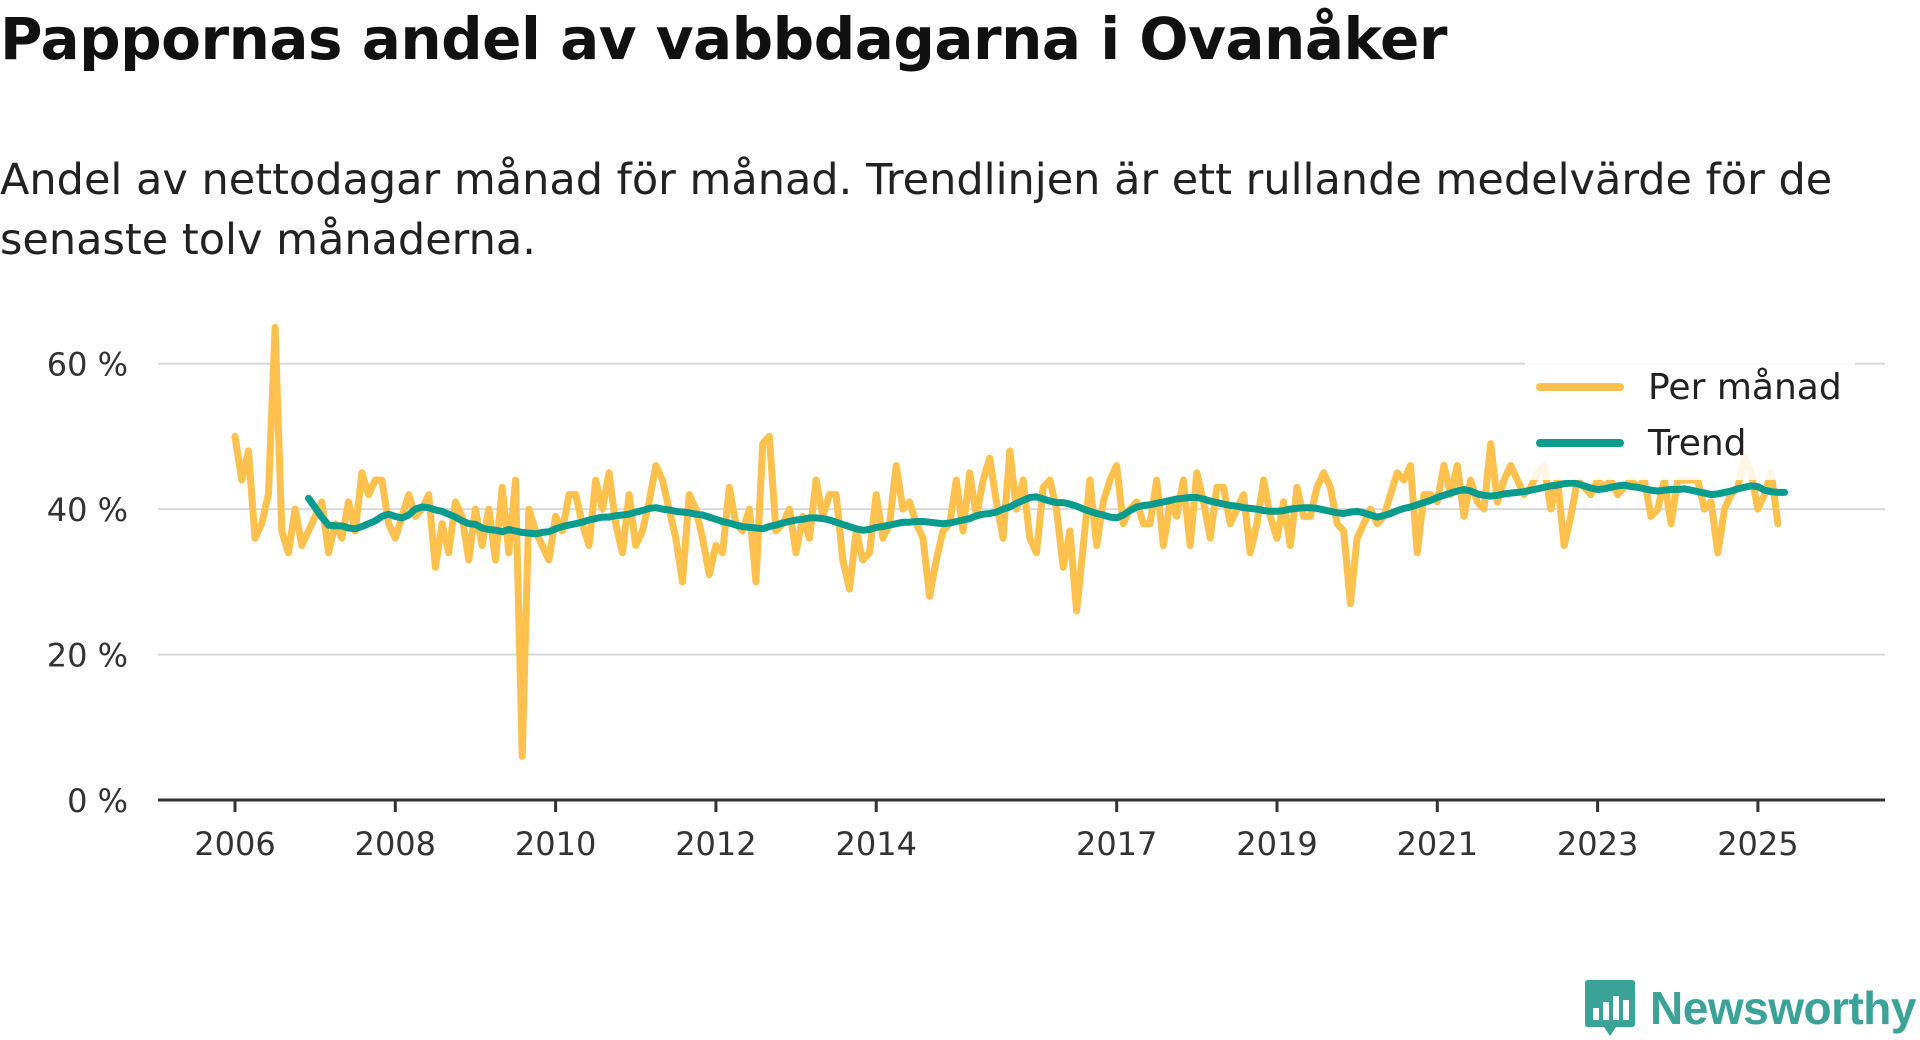 Image resolution: width=1920 pixels, height=1040 pixels. What do you see at coordinates (555, 844) in the screenshot?
I see `x-tick-label-2010: 2010` at bounding box center [555, 844].